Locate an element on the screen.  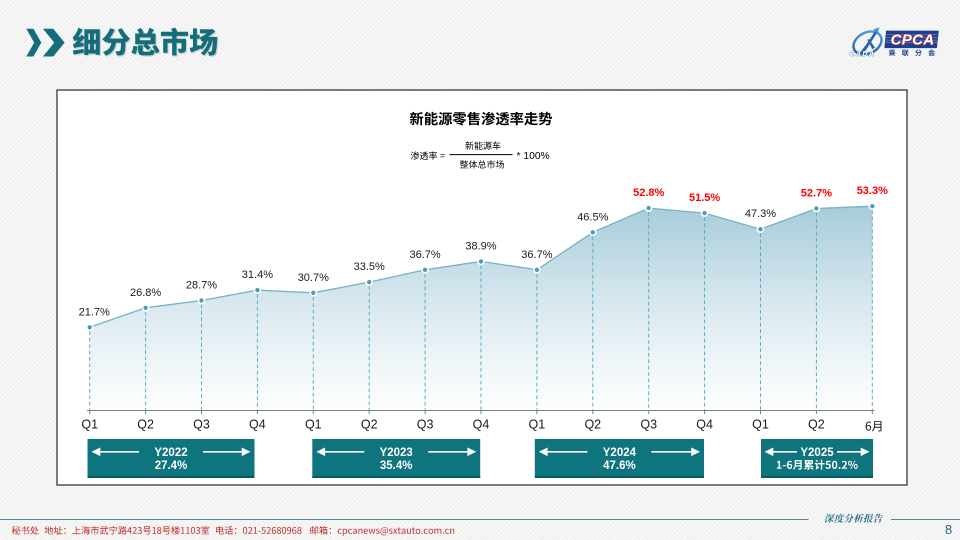
svg-text: 33.5% is located at coordinates (369, 267).